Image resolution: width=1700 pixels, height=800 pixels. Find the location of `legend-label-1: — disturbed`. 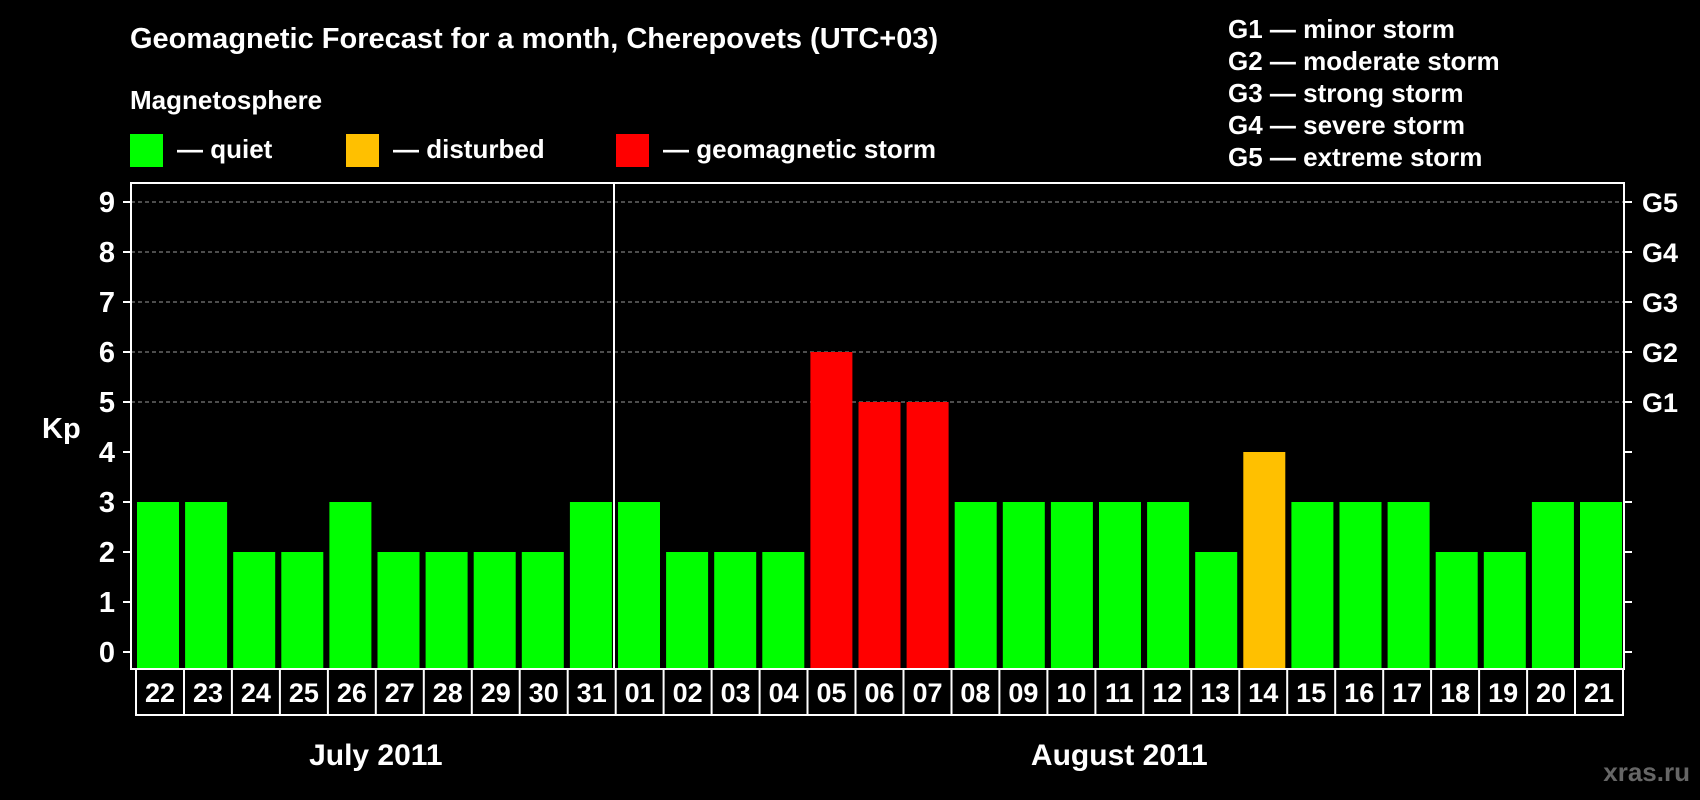

legend-label-1: — disturbed is located at coordinates (469, 149).